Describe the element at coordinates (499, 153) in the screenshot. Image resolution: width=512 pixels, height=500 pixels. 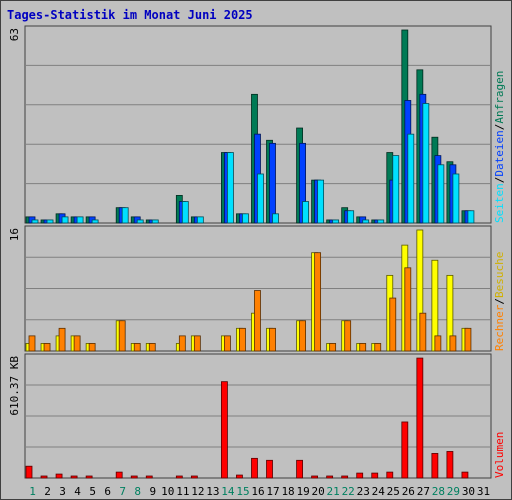
I see `legend-item-dateien: Dateien` at that location.